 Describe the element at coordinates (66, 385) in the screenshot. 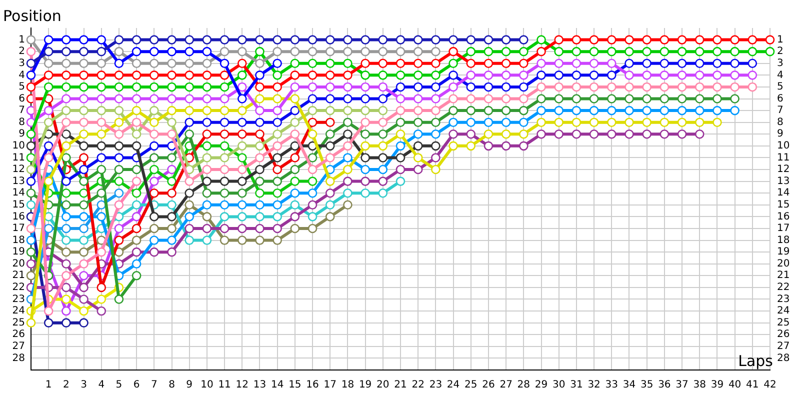

I see `x-tick-label: 2` at that location.